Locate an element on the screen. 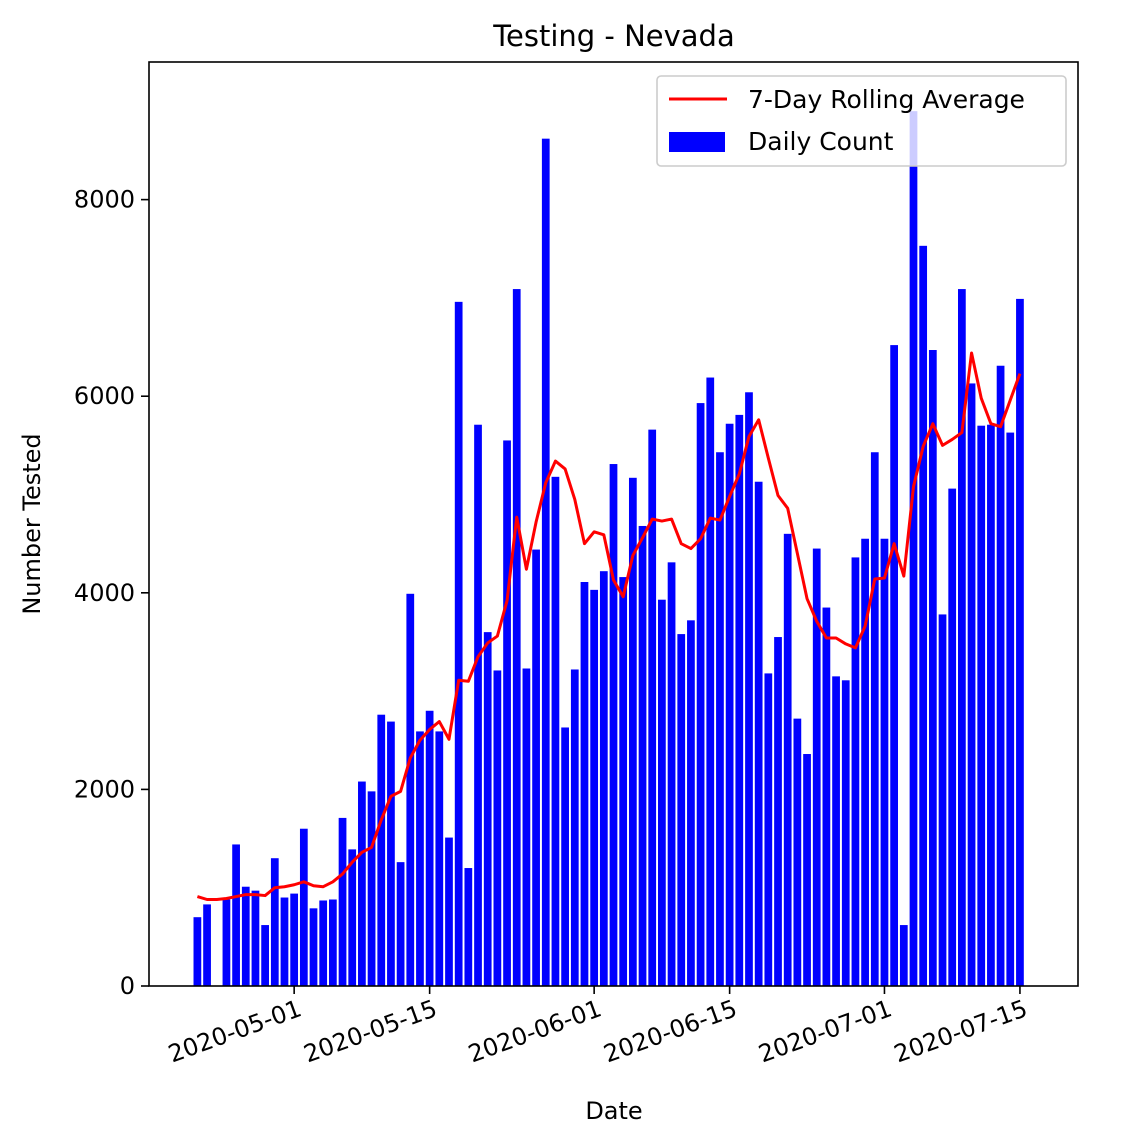 The height and width of the screenshot is (1146, 1133). chart-title: Testing - Nevada is located at coordinates (613, 36).